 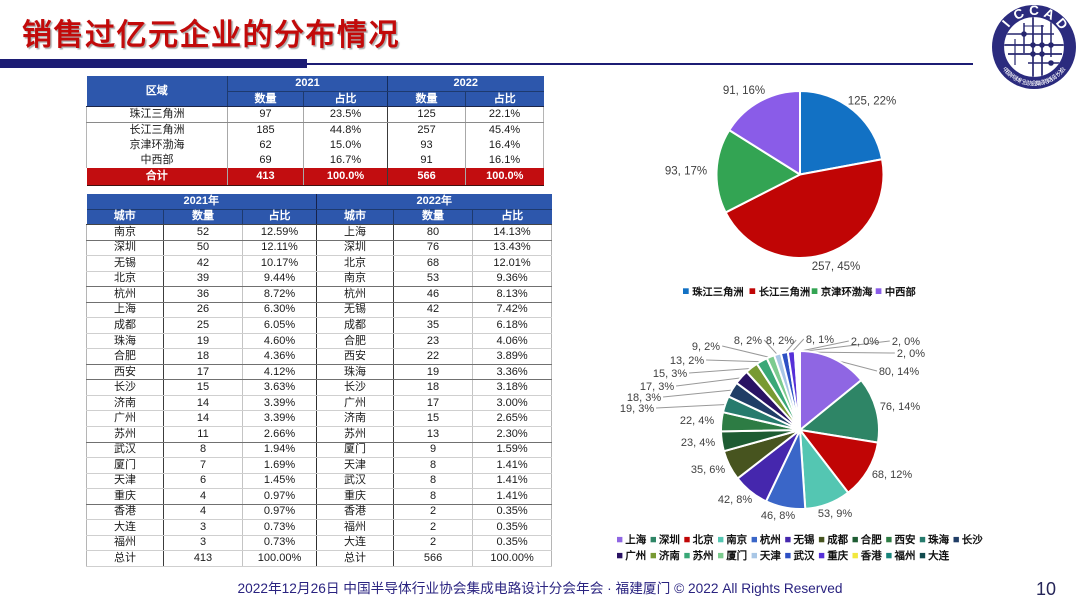 I want to click on svg-text: 93, 17%, so click(x=686, y=172).